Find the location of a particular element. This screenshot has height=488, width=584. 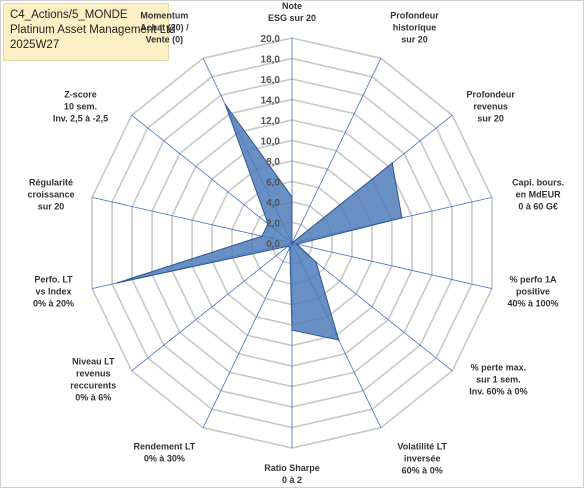

axis-label: % perfo 1A positive 40% à 100% is located at coordinates (532, 292).